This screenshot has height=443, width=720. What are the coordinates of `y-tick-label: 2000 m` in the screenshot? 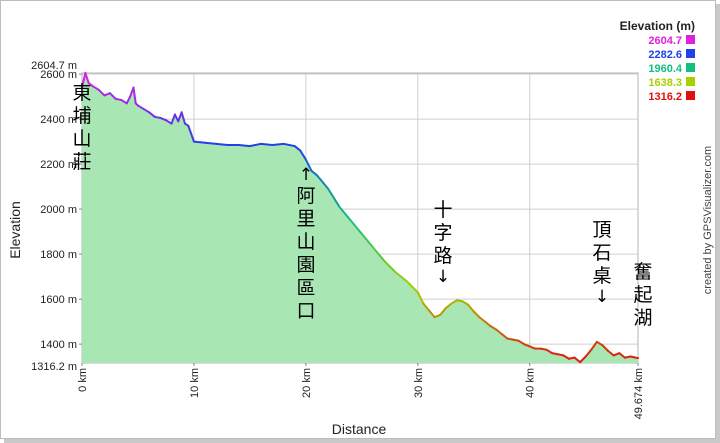 It's located at (58, 210).